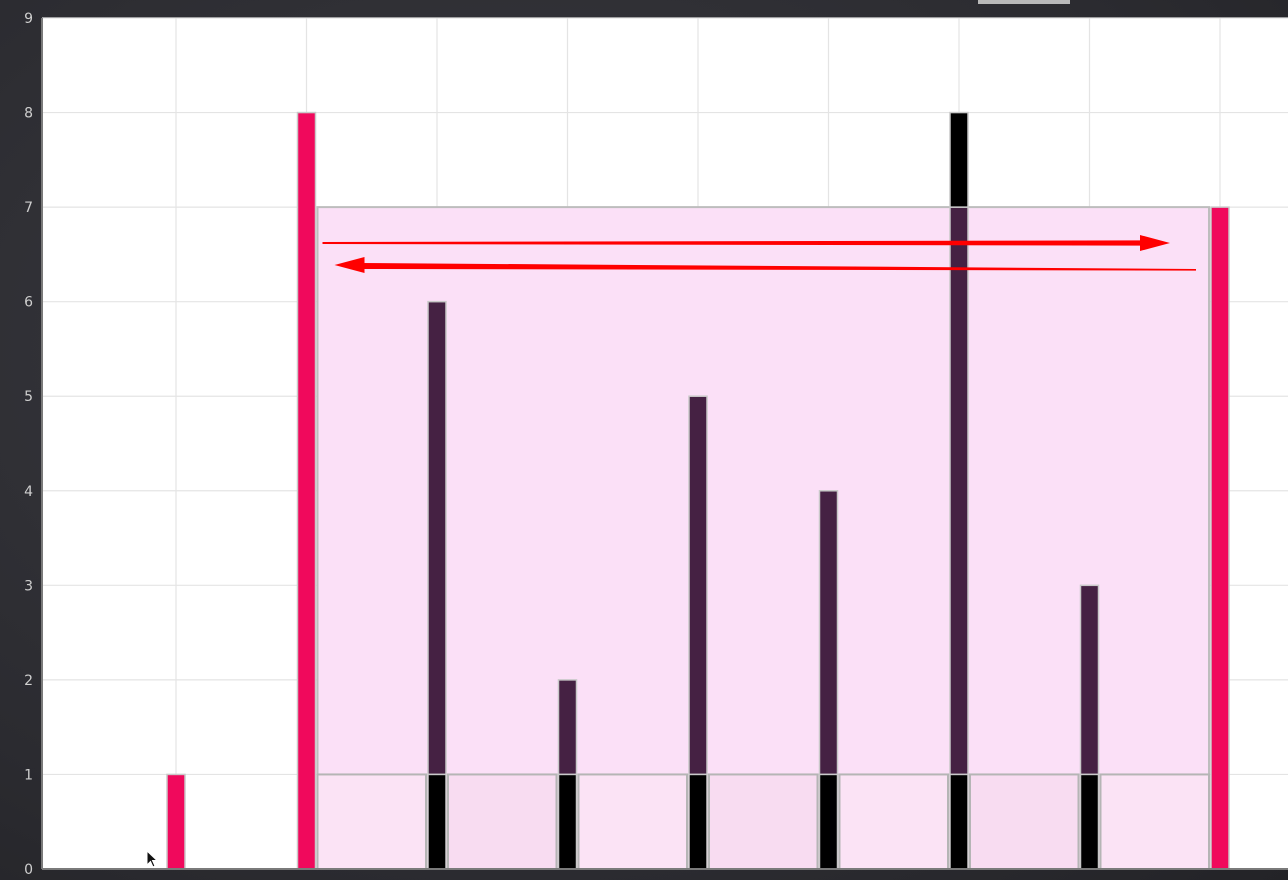  What do you see at coordinates (28, 681) in the screenshot?
I see `y-tick-label-2: 2` at bounding box center [28, 681].